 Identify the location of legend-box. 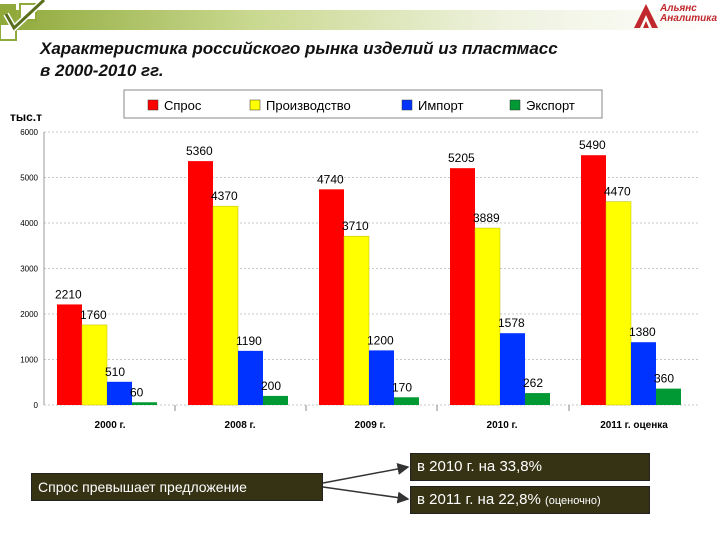
(363, 104).